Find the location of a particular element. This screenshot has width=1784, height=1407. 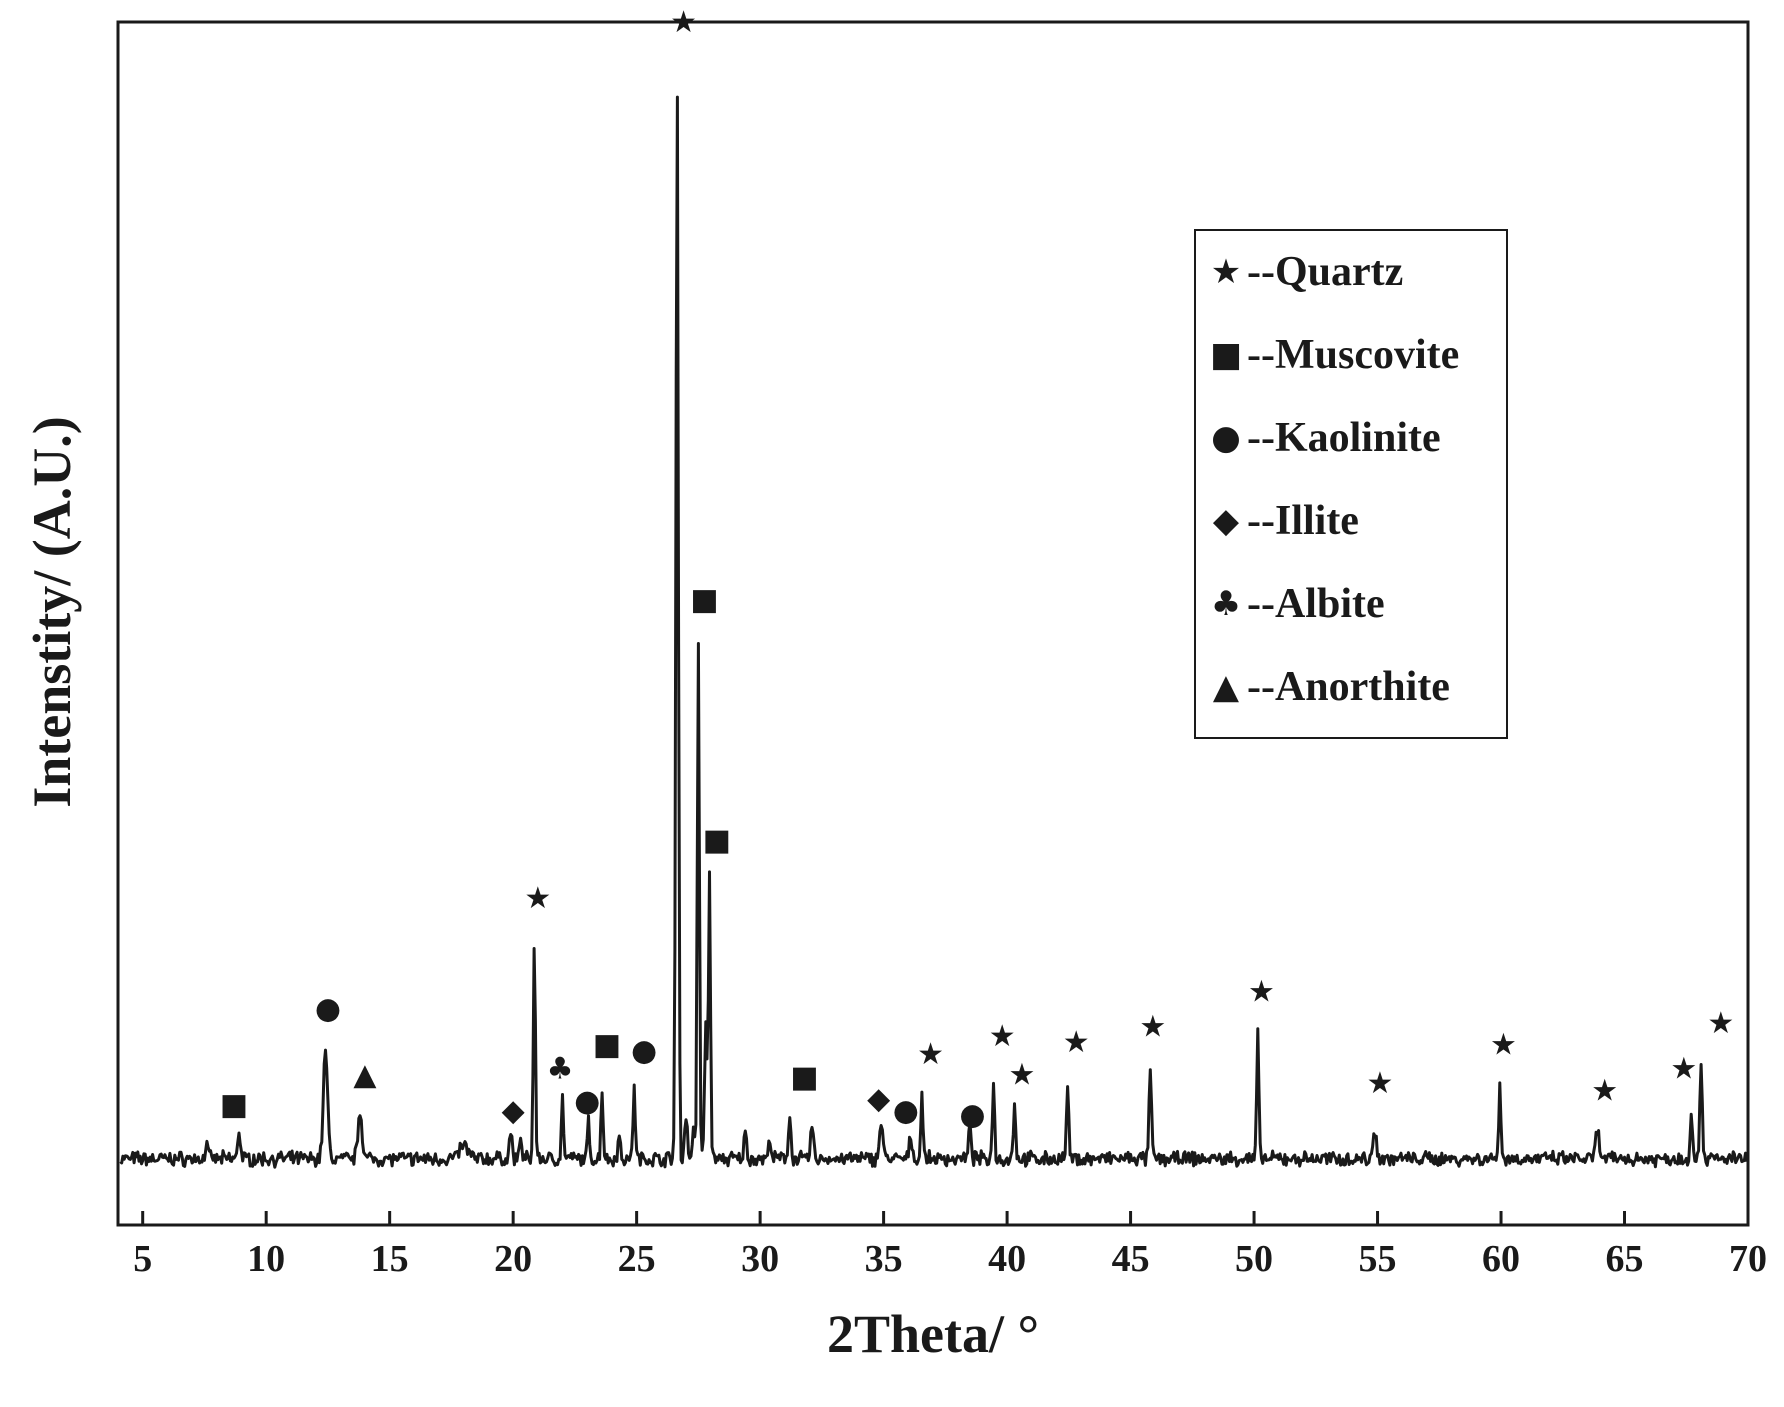

legend-marker: ▲ is located at coordinates (1226, 687).